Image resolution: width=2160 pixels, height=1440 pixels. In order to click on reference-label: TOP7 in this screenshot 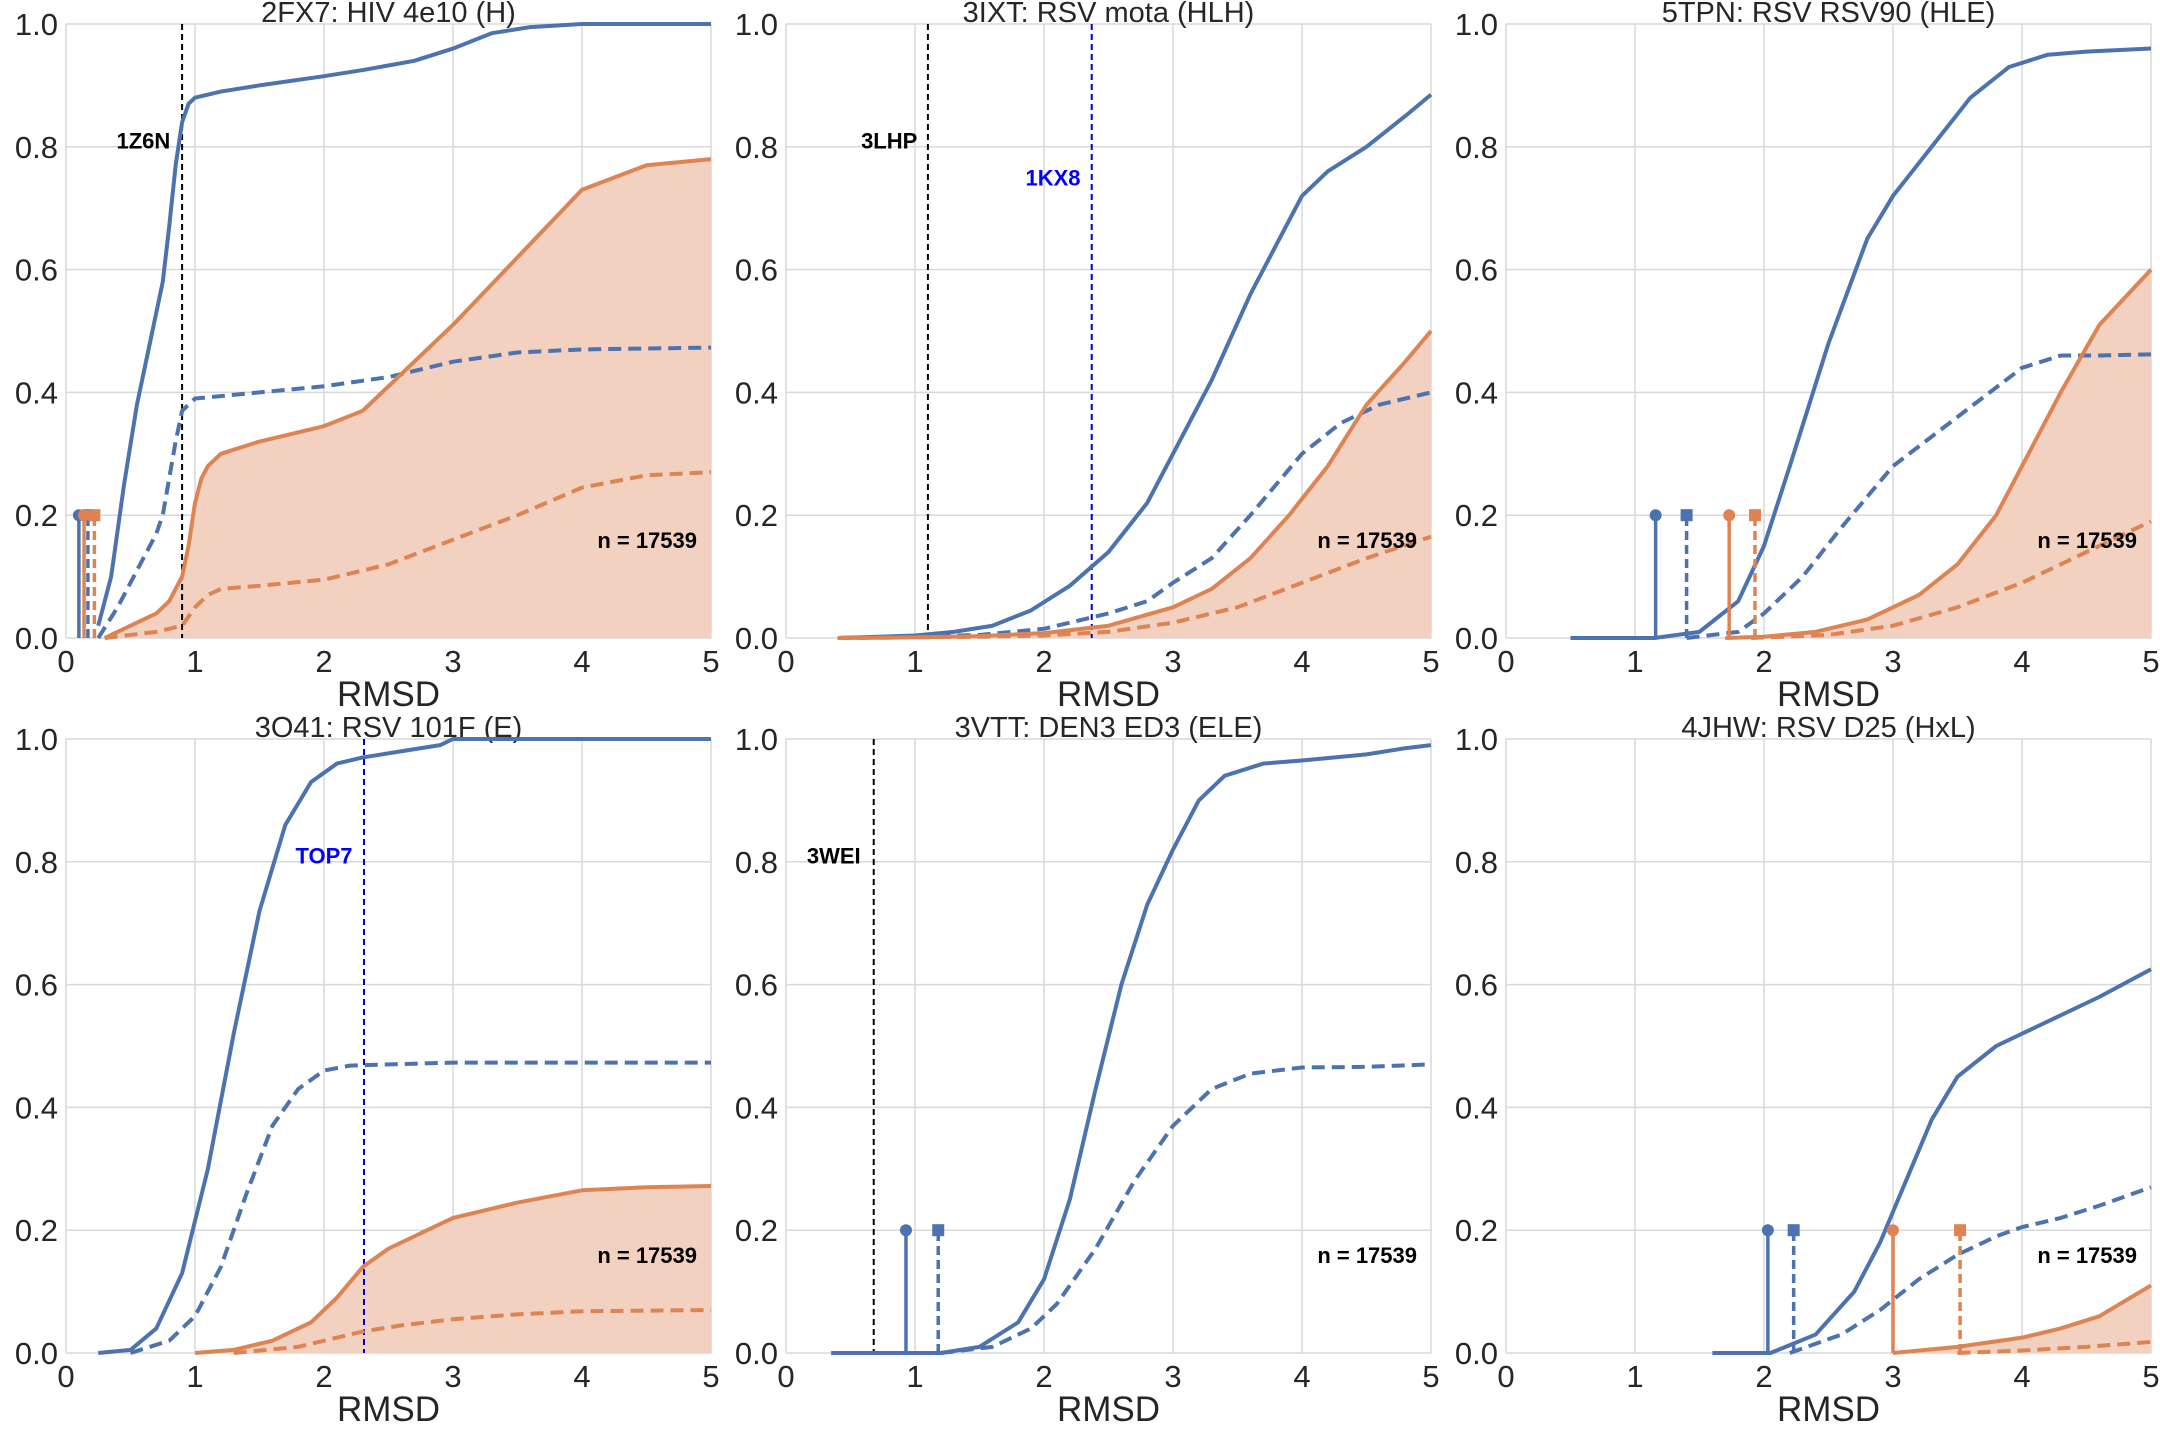, I will do `click(323, 856)`.